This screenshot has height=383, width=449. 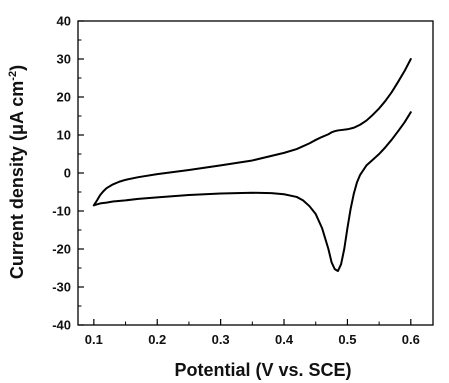 What do you see at coordinates (157, 339) in the screenshot?
I see `x-tick-label: 0.2` at bounding box center [157, 339].